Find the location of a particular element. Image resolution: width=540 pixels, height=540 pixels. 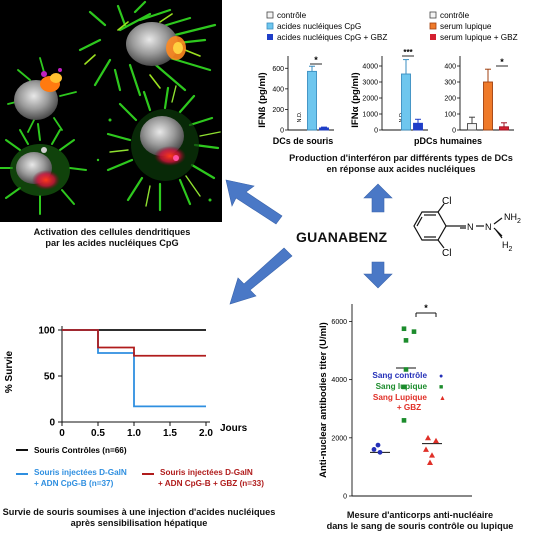

nitrogen-1: N is located at coordinates (470, 227).